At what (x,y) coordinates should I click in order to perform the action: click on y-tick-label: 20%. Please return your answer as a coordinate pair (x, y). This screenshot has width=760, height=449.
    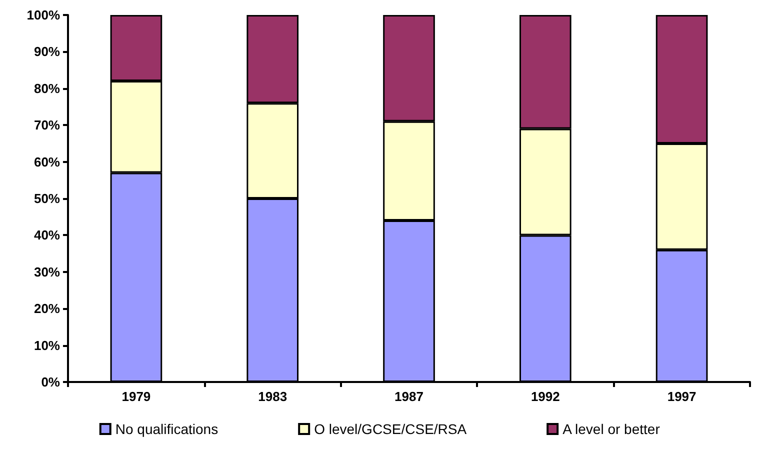
    Looking at the image, I should click on (47, 308).